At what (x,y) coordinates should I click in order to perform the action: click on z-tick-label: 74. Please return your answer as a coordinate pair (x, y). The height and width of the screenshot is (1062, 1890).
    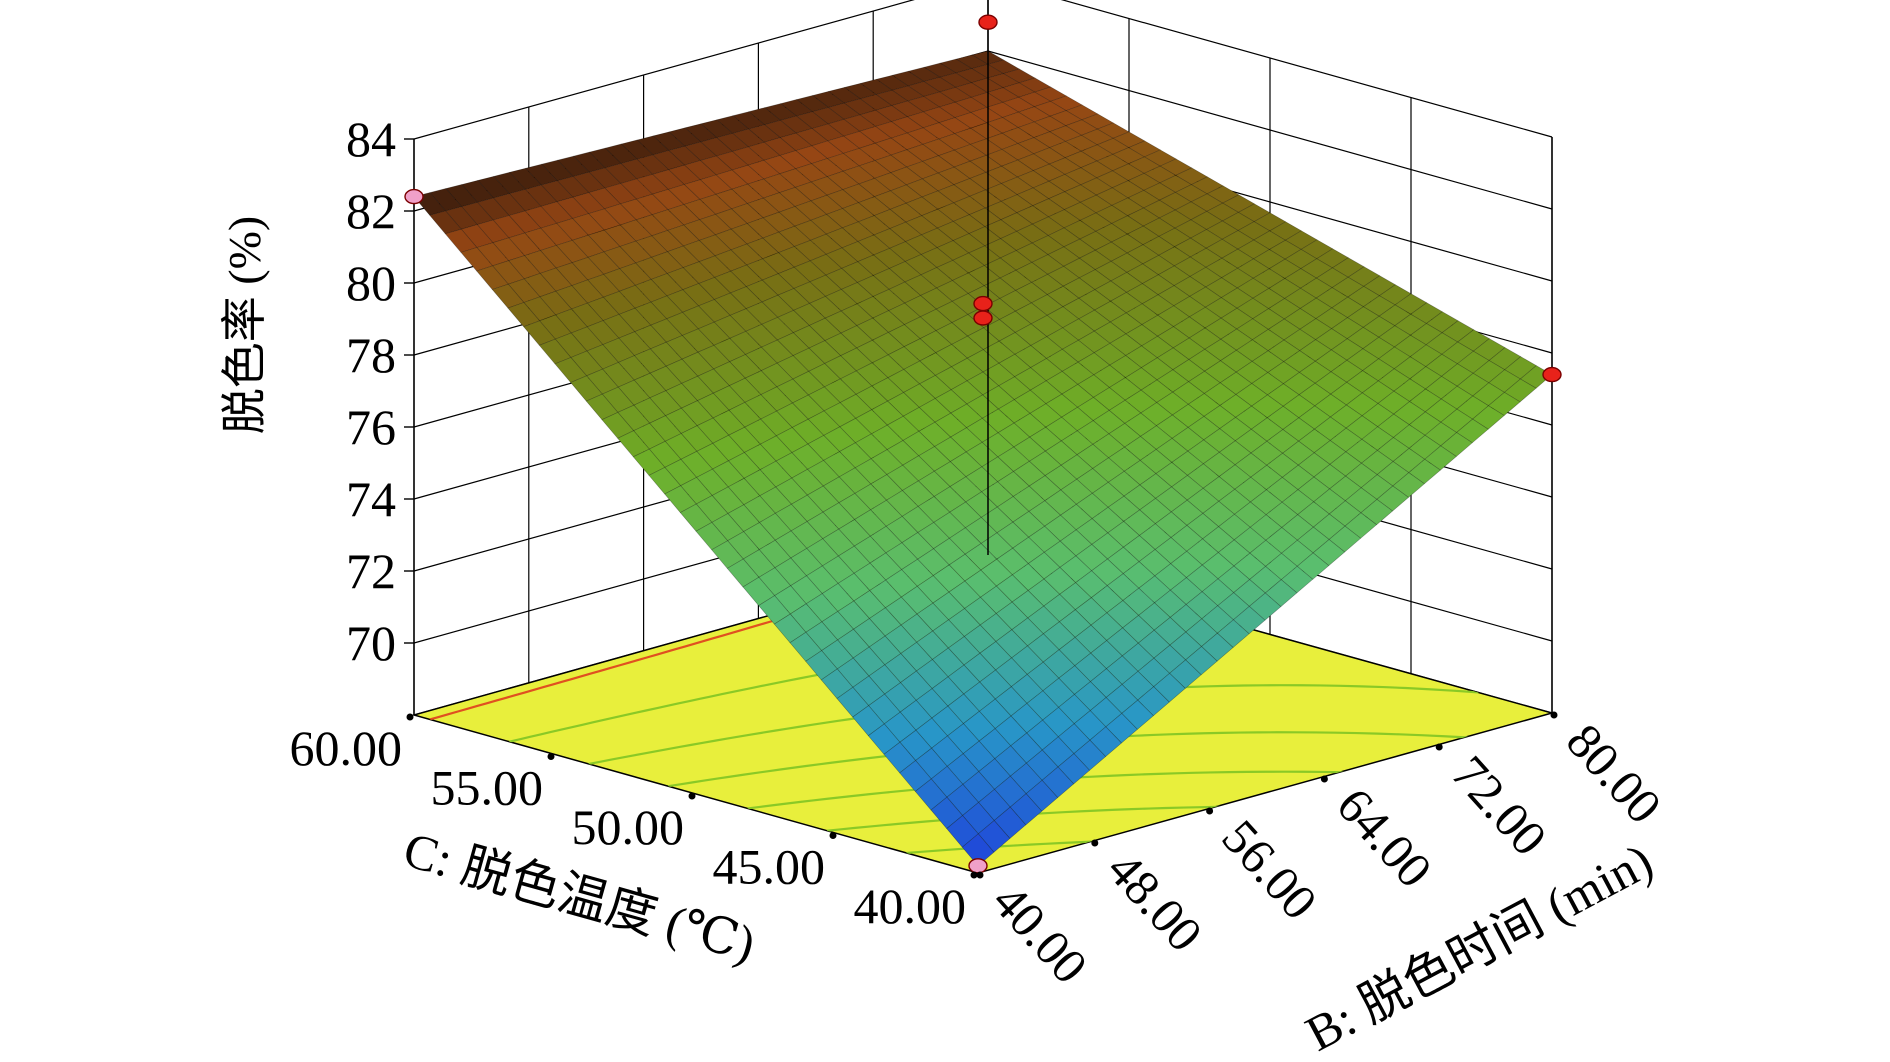
    Looking at the image, I should click on (371, 499).